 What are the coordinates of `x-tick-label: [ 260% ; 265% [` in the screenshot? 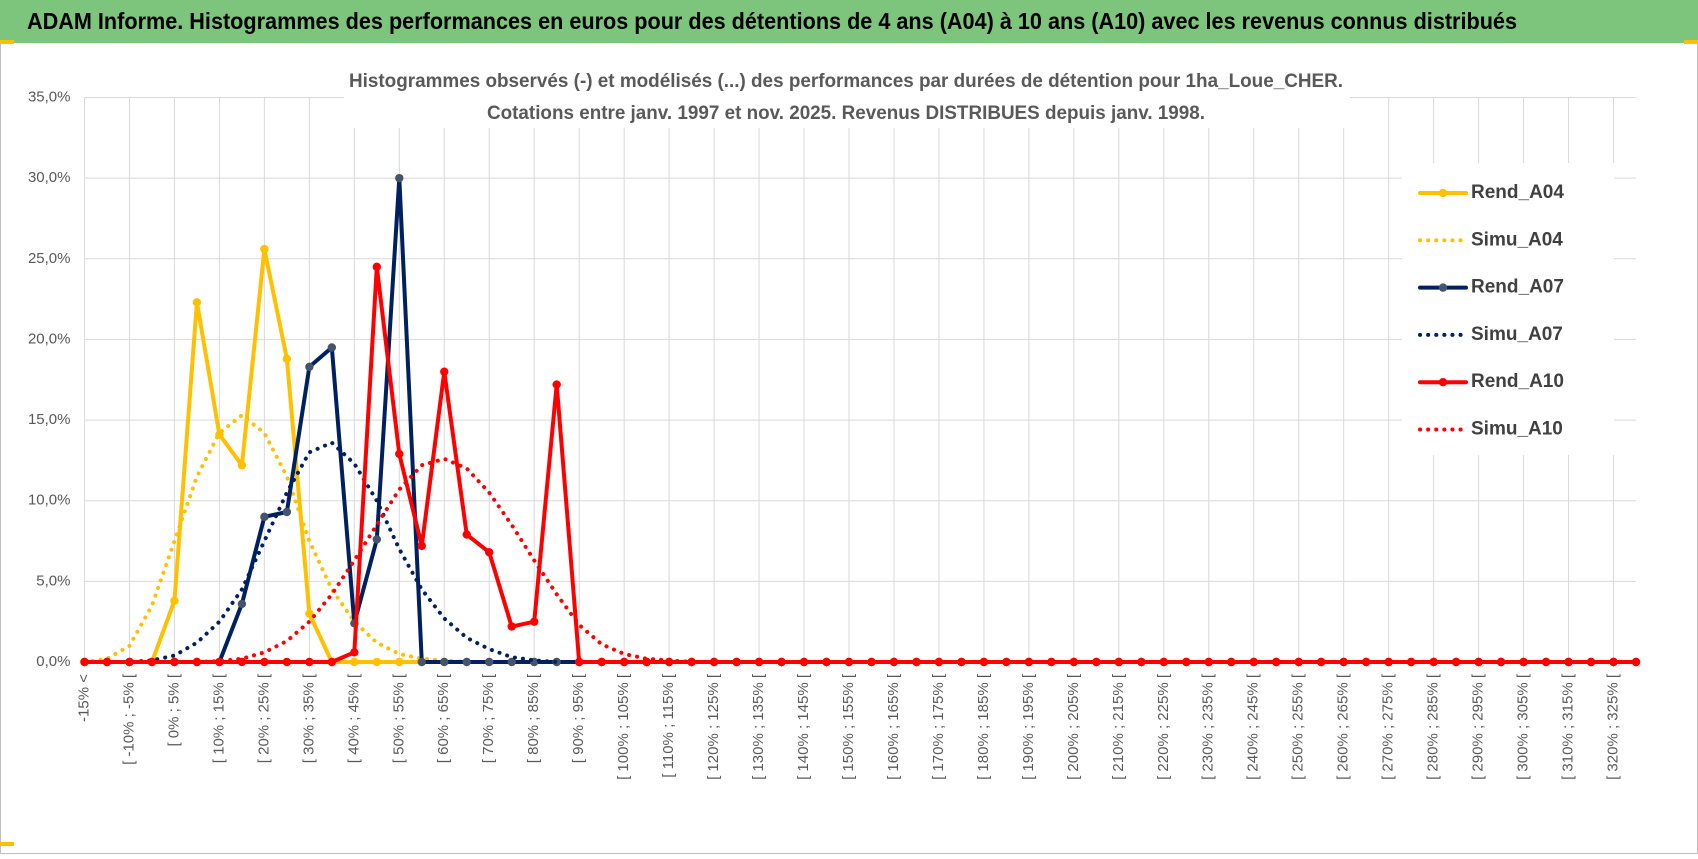 It's located at (1343, 726).